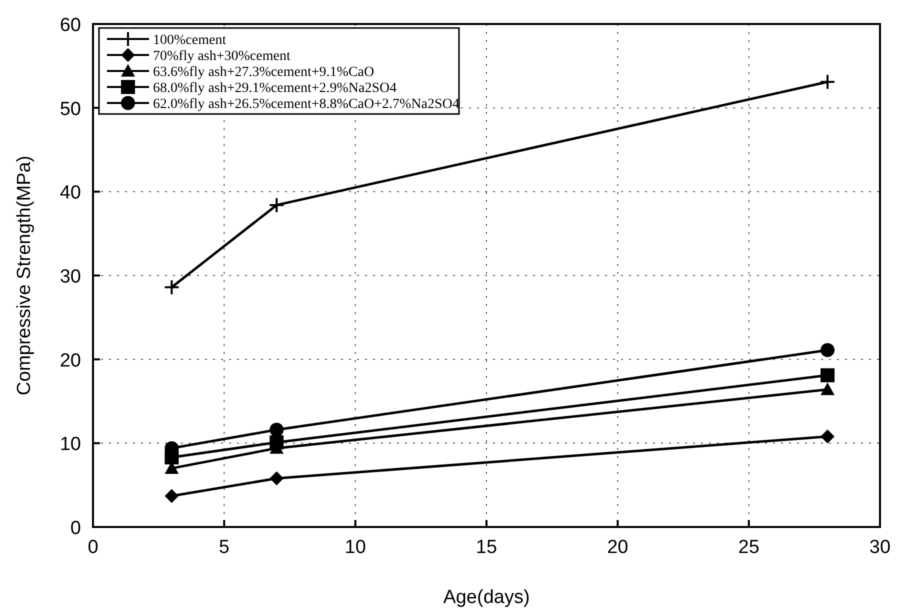 Image resolution: width=909 pixels, height=615 pixels. Describe the element at coordinates (70, 25) in the screenshot. I see `y-tick-label: 60` at that location.